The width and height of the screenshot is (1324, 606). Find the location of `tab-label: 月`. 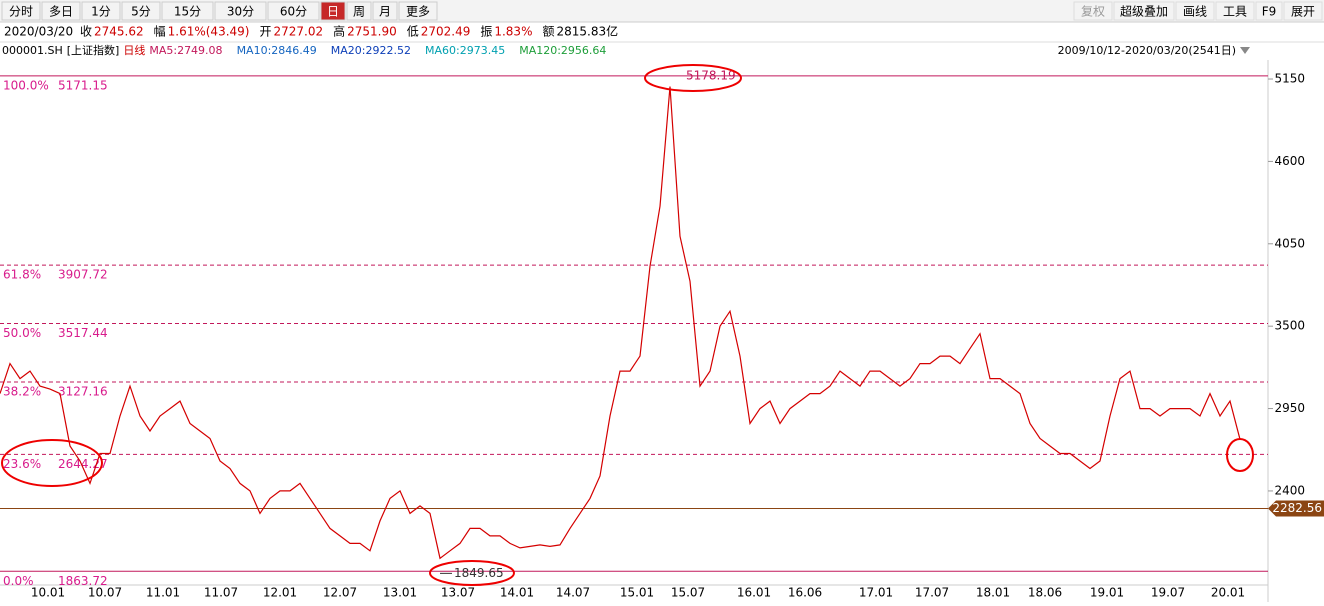

tab-label: 月 is located at coordinates (385, 12).